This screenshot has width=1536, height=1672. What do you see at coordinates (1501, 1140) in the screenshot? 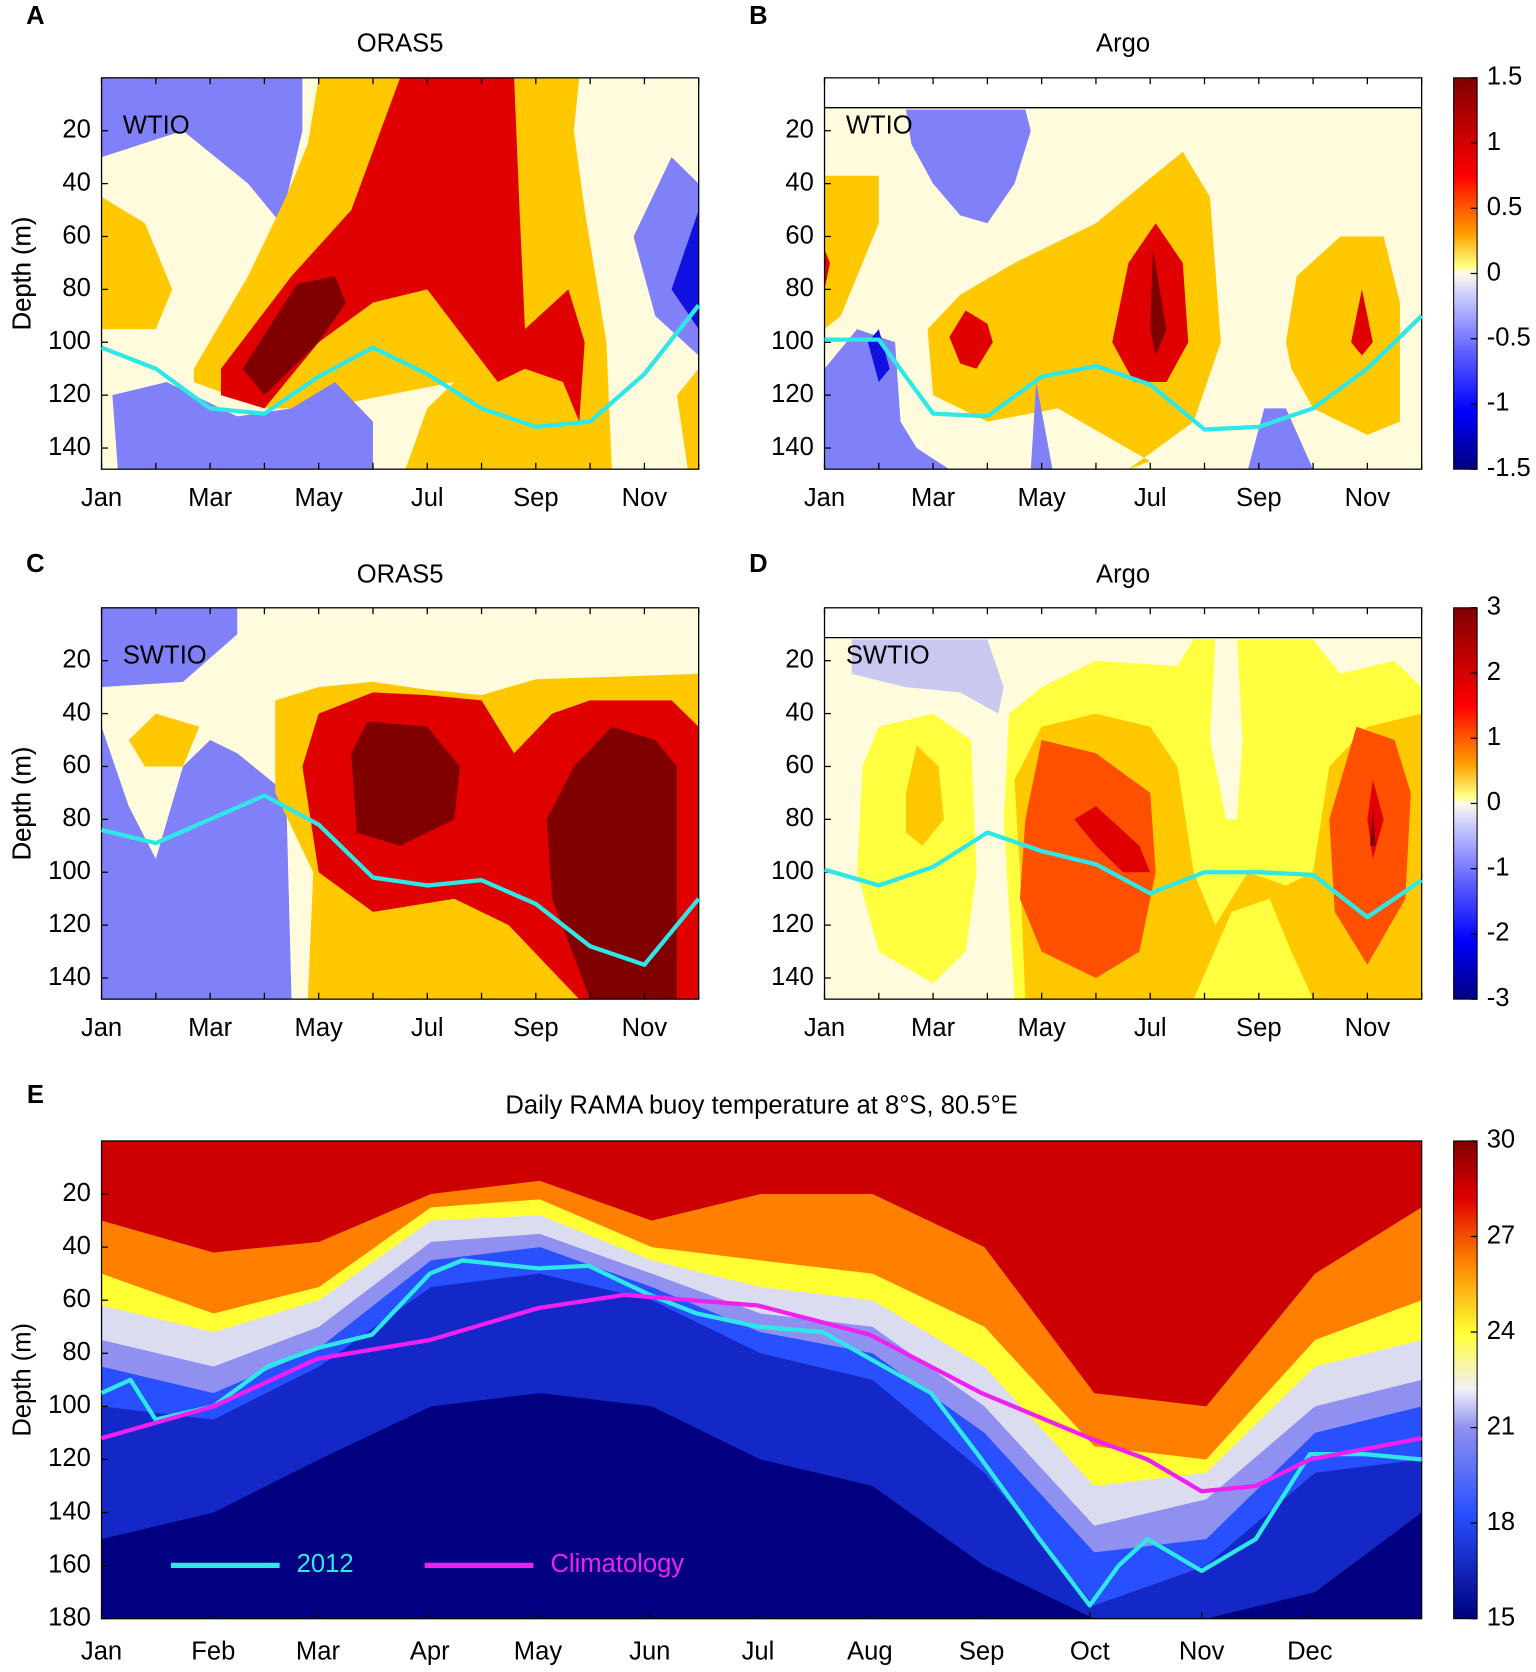
I see `colorbar-tick-label: 30` at bounding box center [1501, 1140].